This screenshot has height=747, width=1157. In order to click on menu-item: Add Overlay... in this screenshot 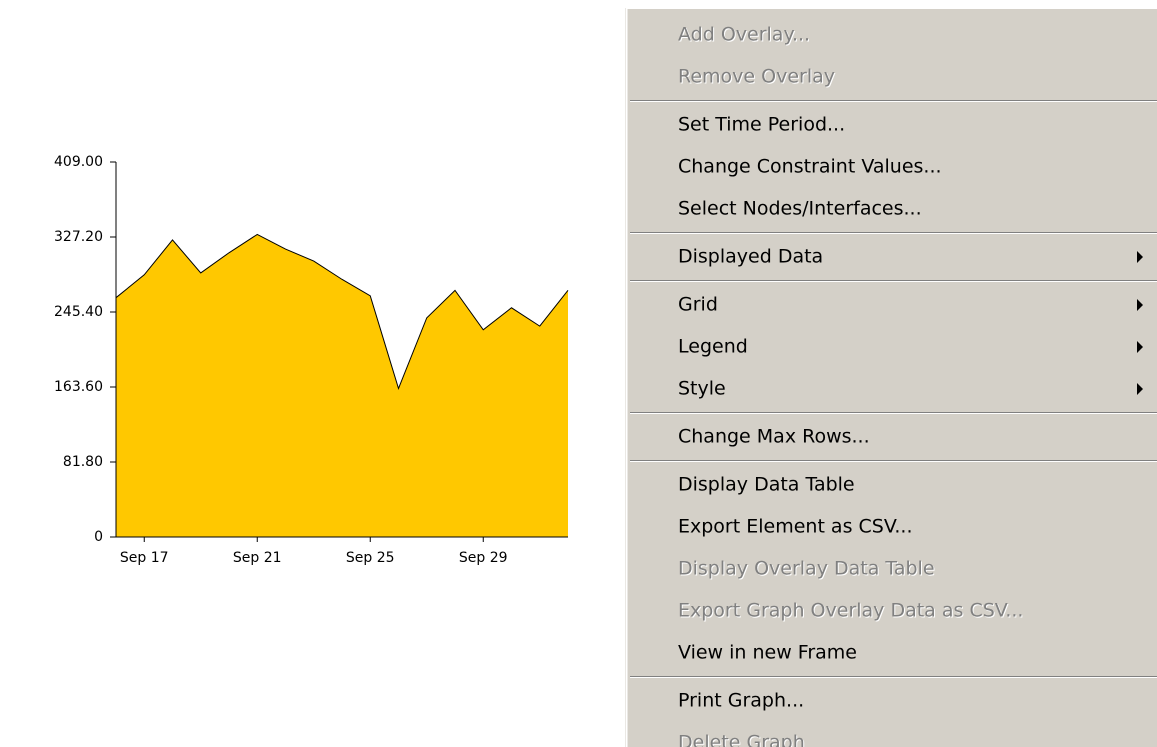, I will do `click(744, 35)`.